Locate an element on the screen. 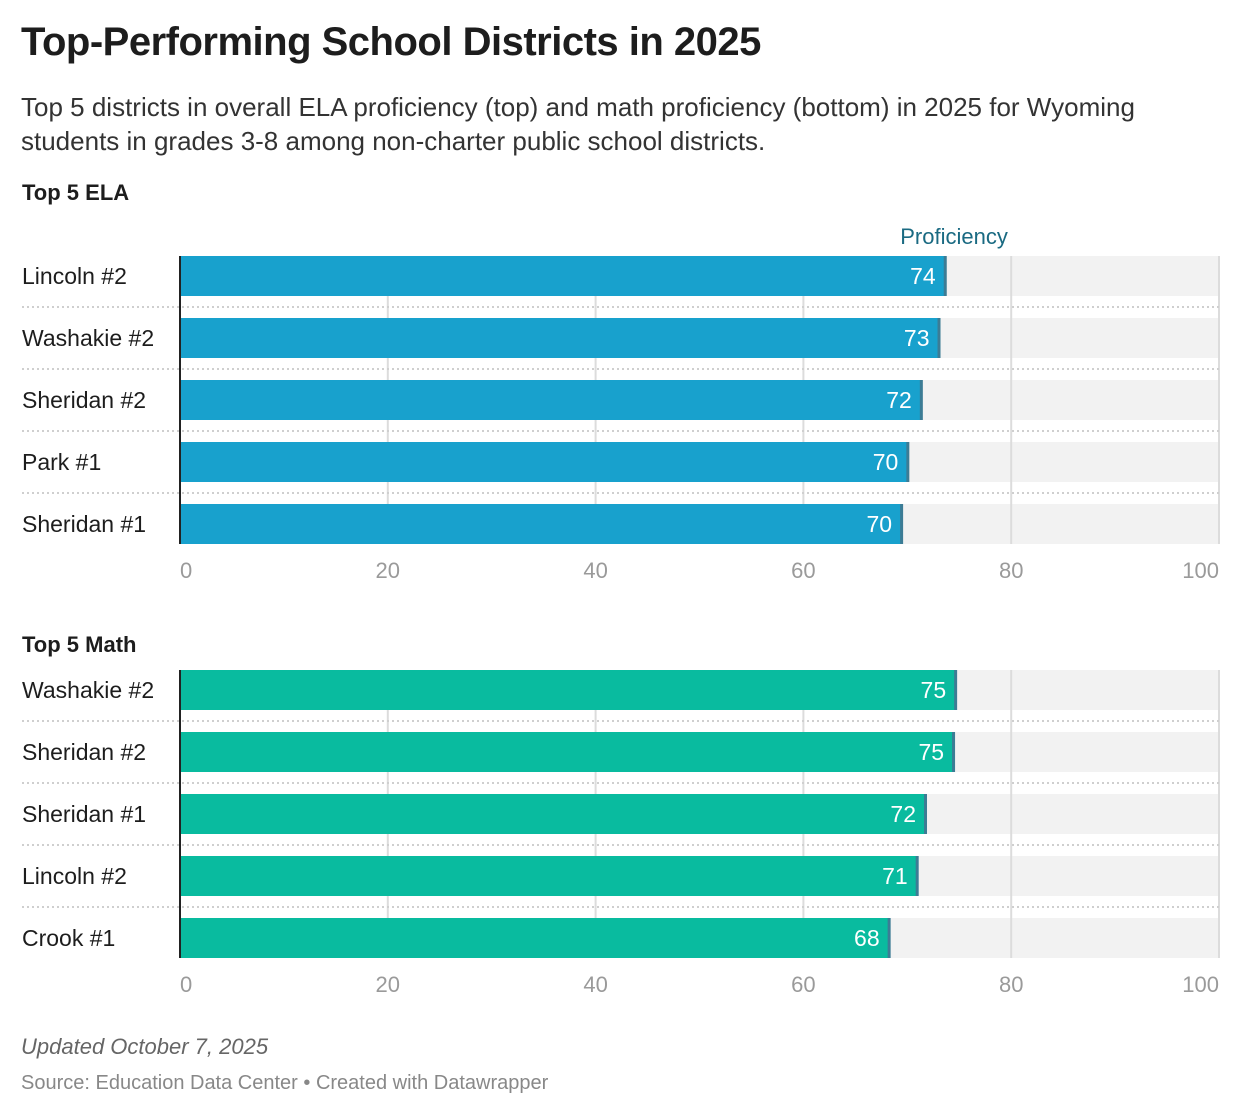  value-label: 73 is located at coordinates (917, 338).